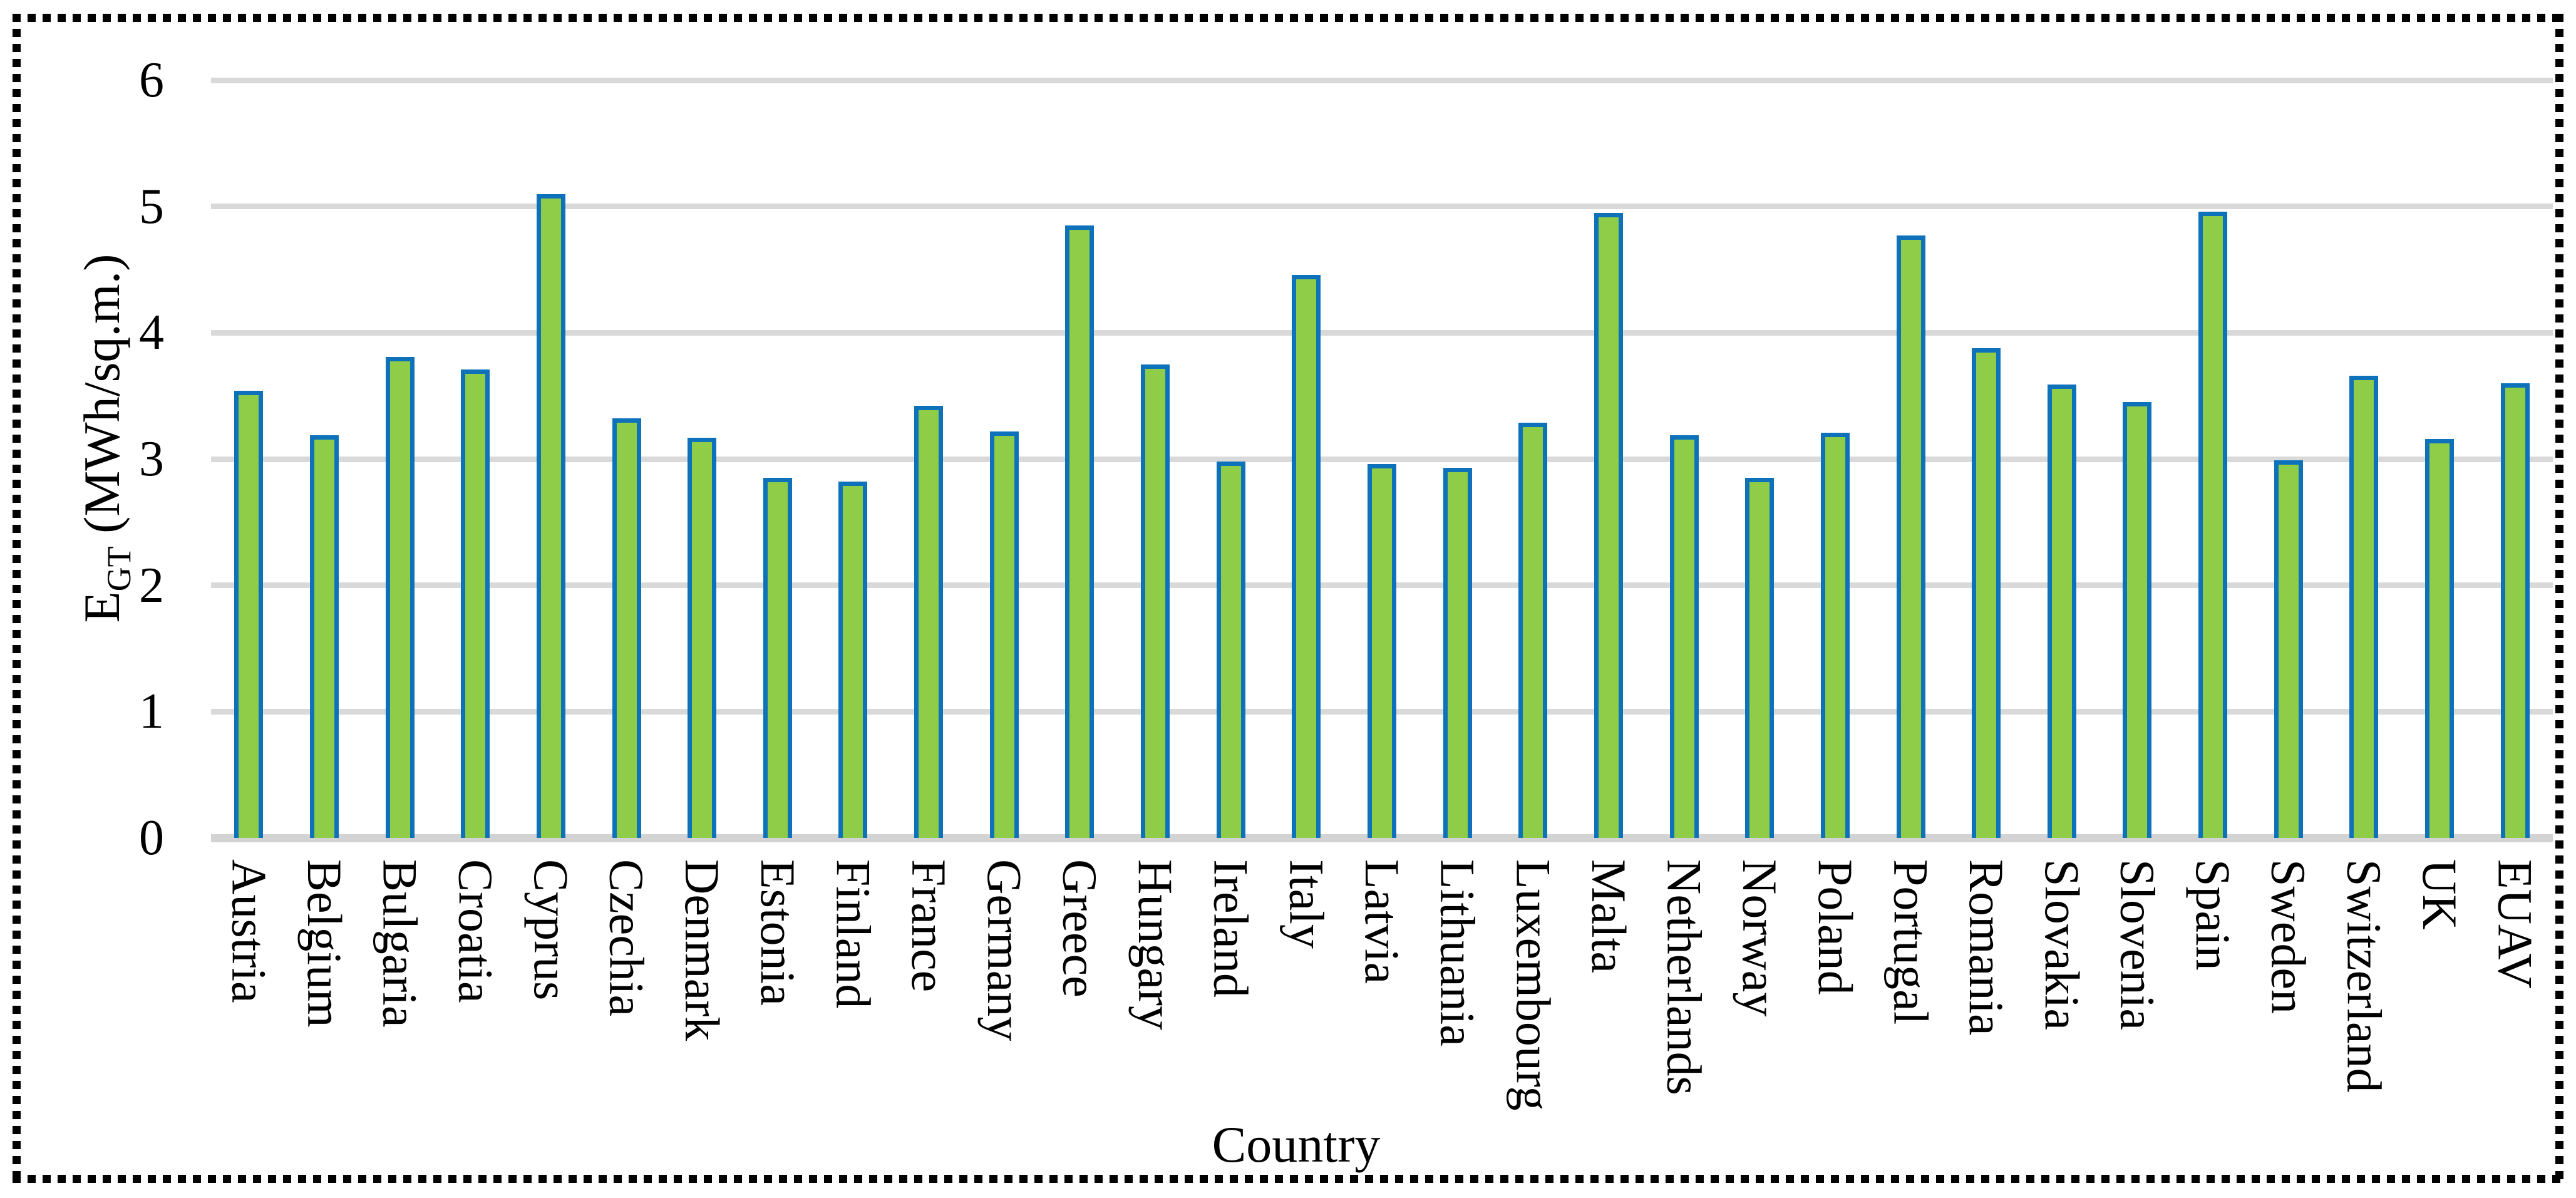 This screenshot has width=2576, height=1198. What do you see at coordinates (152, 333) in the screenshot?
I see `y-tick-label-4: 4` at bounding box center [152, 333].